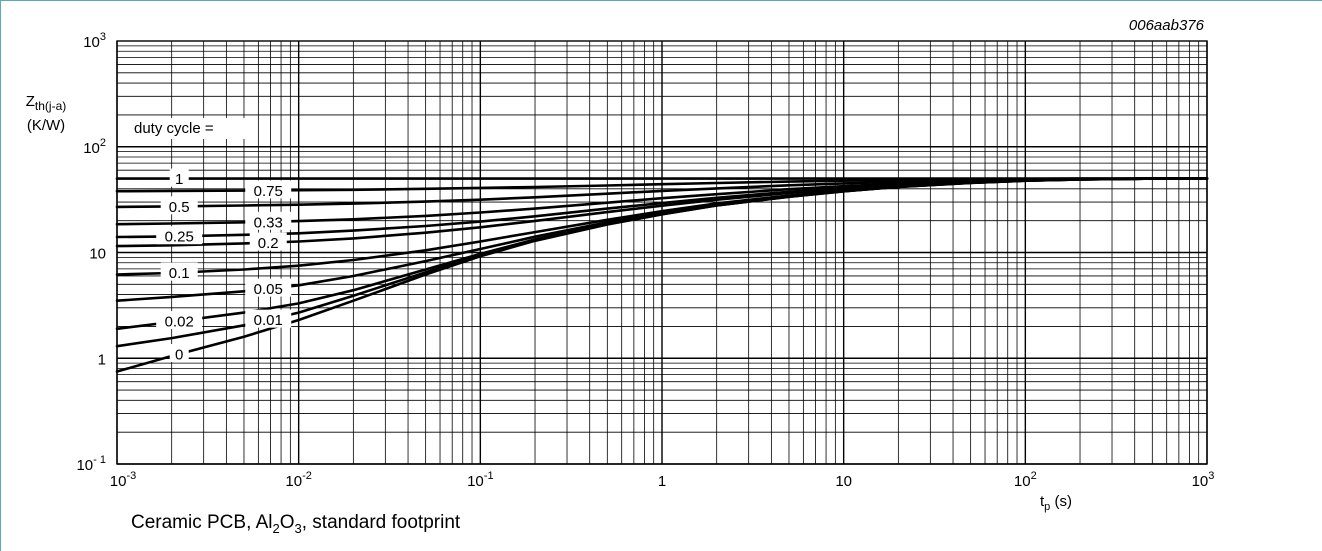 This screenshot has height=551, width=1322. Describe the element at coordinates (91, 464) in the screenshot. I see `y-tick-label: 10- 1` at that location.